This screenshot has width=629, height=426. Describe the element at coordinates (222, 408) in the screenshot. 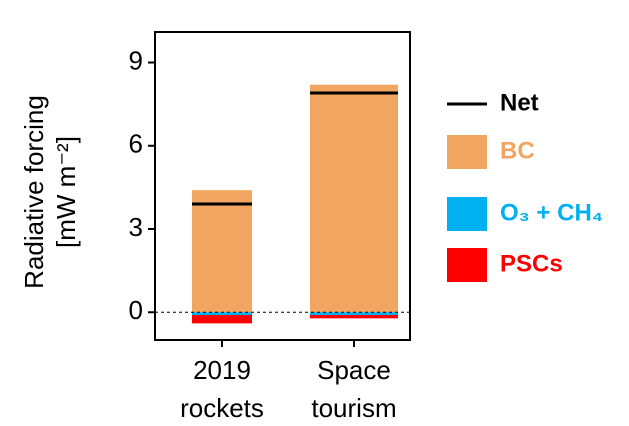

I see `x-tick-label: rockets` at that location.